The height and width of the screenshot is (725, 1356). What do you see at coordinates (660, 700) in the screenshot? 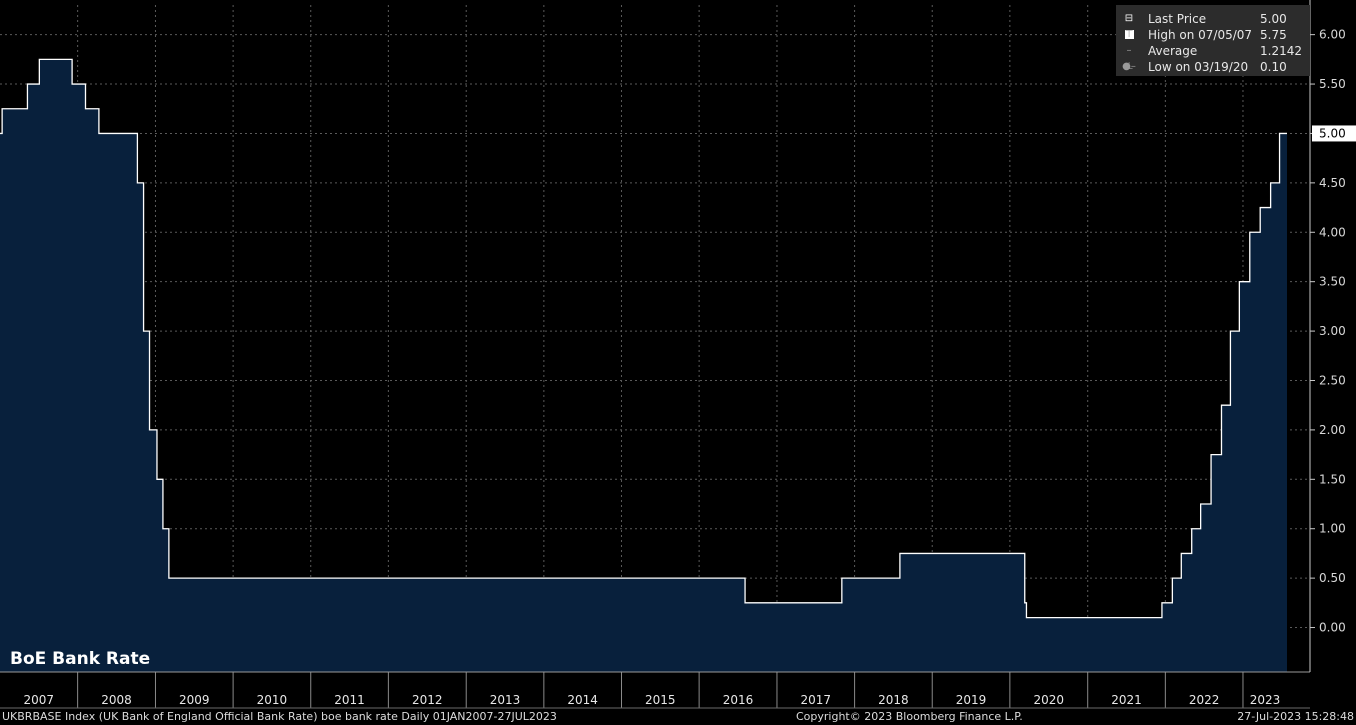
I see `x-tick-label: 2015` at bounding box center [660, 700].